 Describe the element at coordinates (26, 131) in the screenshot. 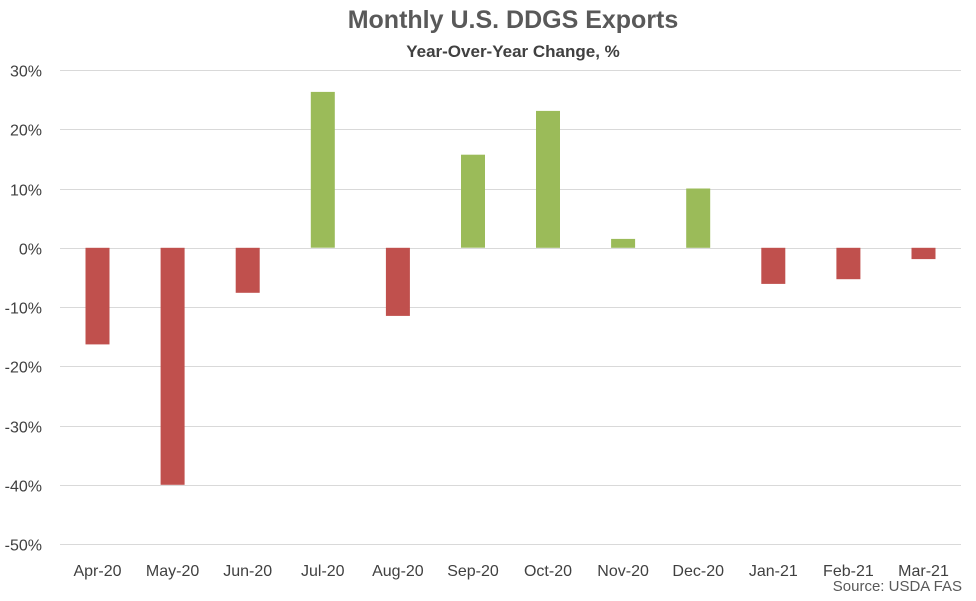

I see `y-tick-label: 20%` at that location.